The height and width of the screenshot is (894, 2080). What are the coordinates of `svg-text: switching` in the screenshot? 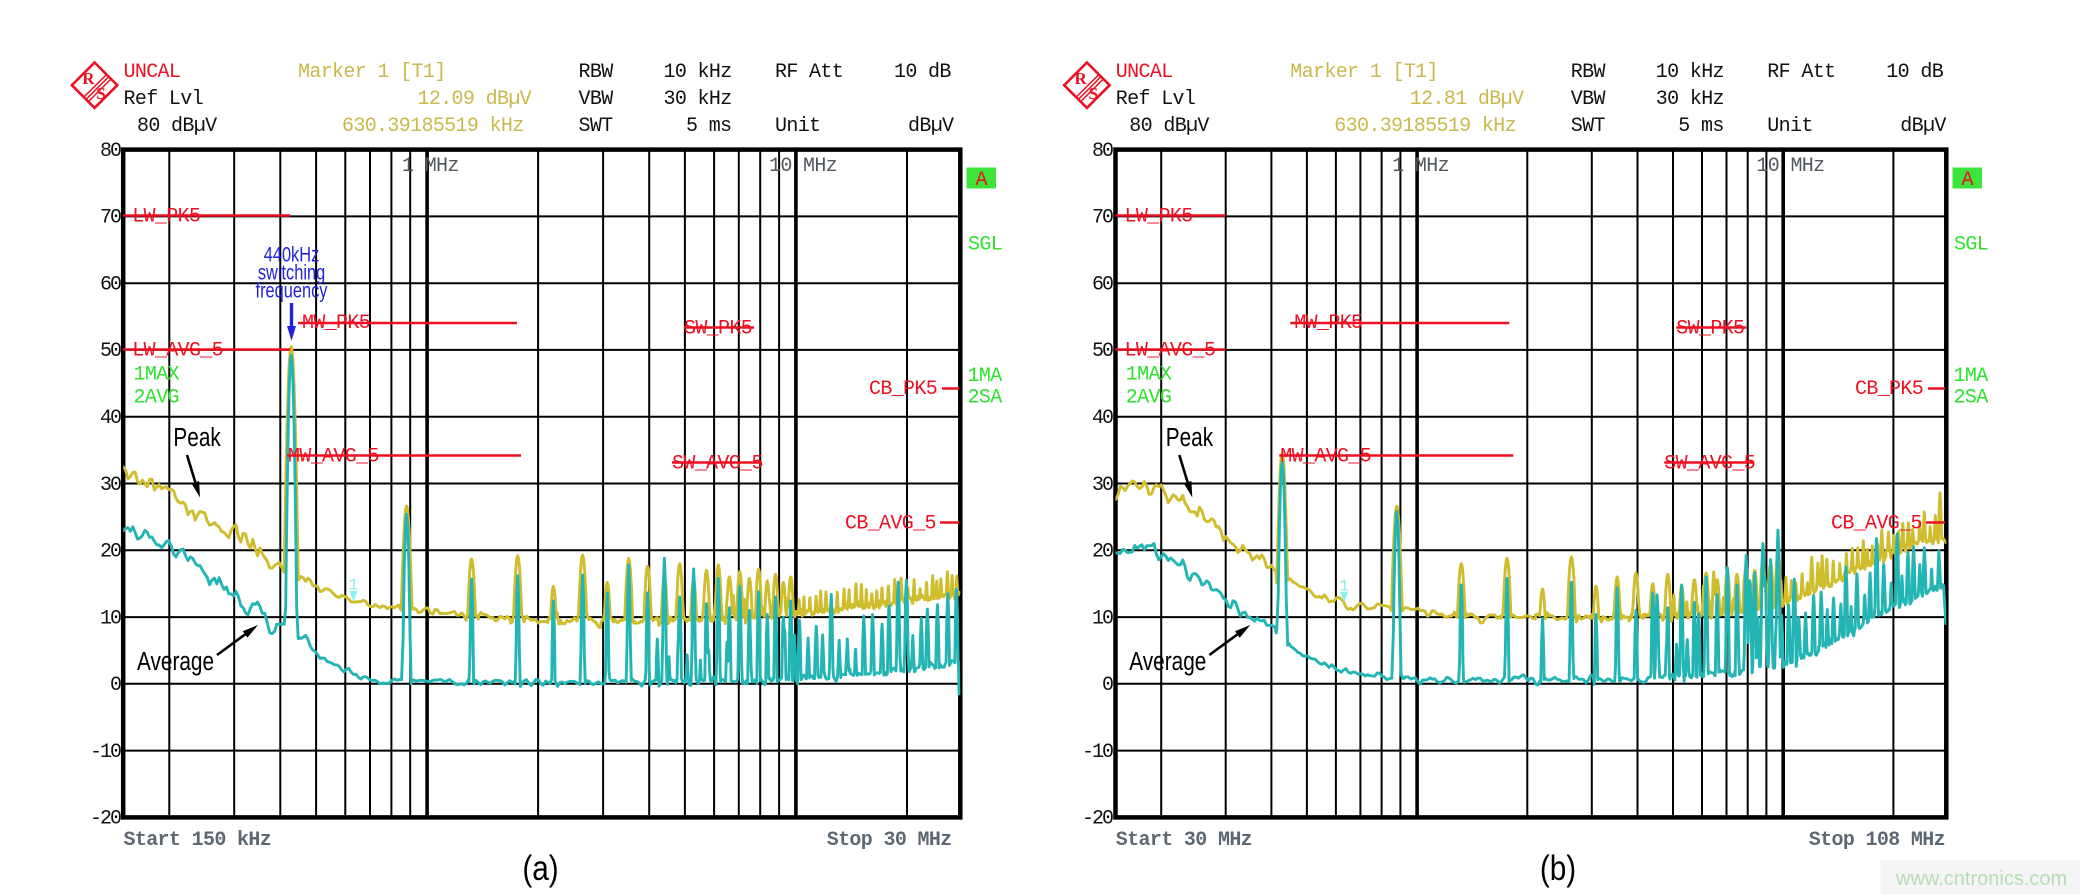 It's located at (291, 272).